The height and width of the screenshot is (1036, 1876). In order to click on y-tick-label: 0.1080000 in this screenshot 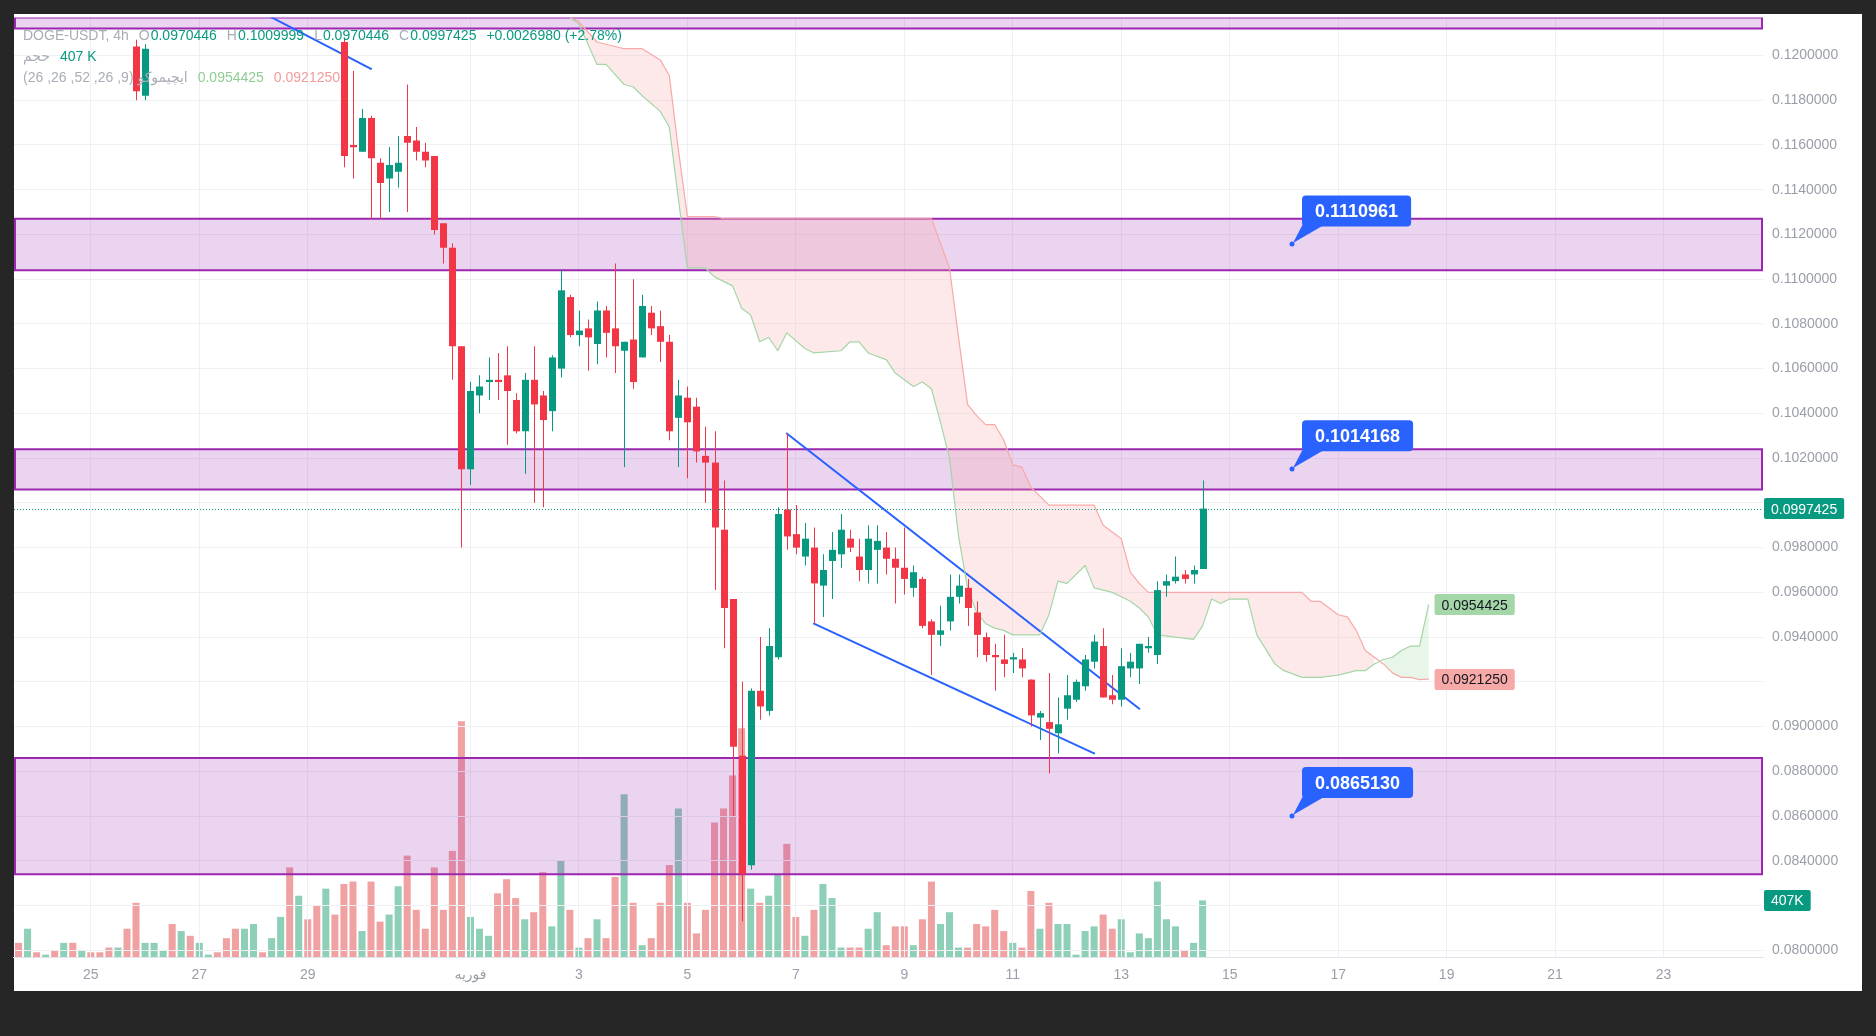, I will do `click(1805, 322)`.